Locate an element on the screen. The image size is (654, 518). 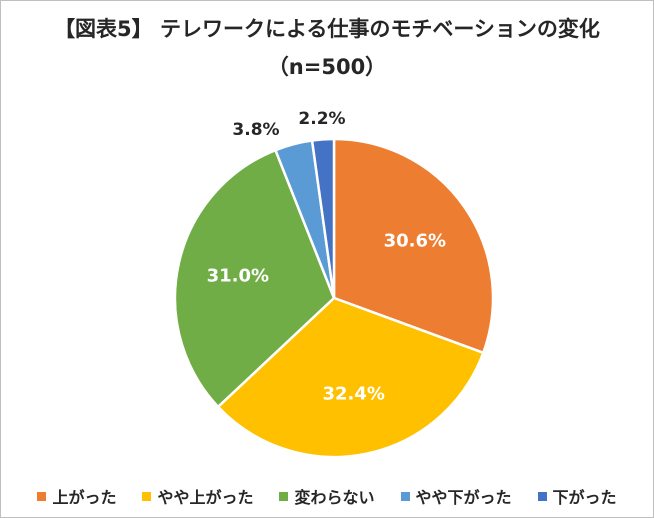
legend-item-yaya-agatta: やや上がった is located at coordinates (197, 496).